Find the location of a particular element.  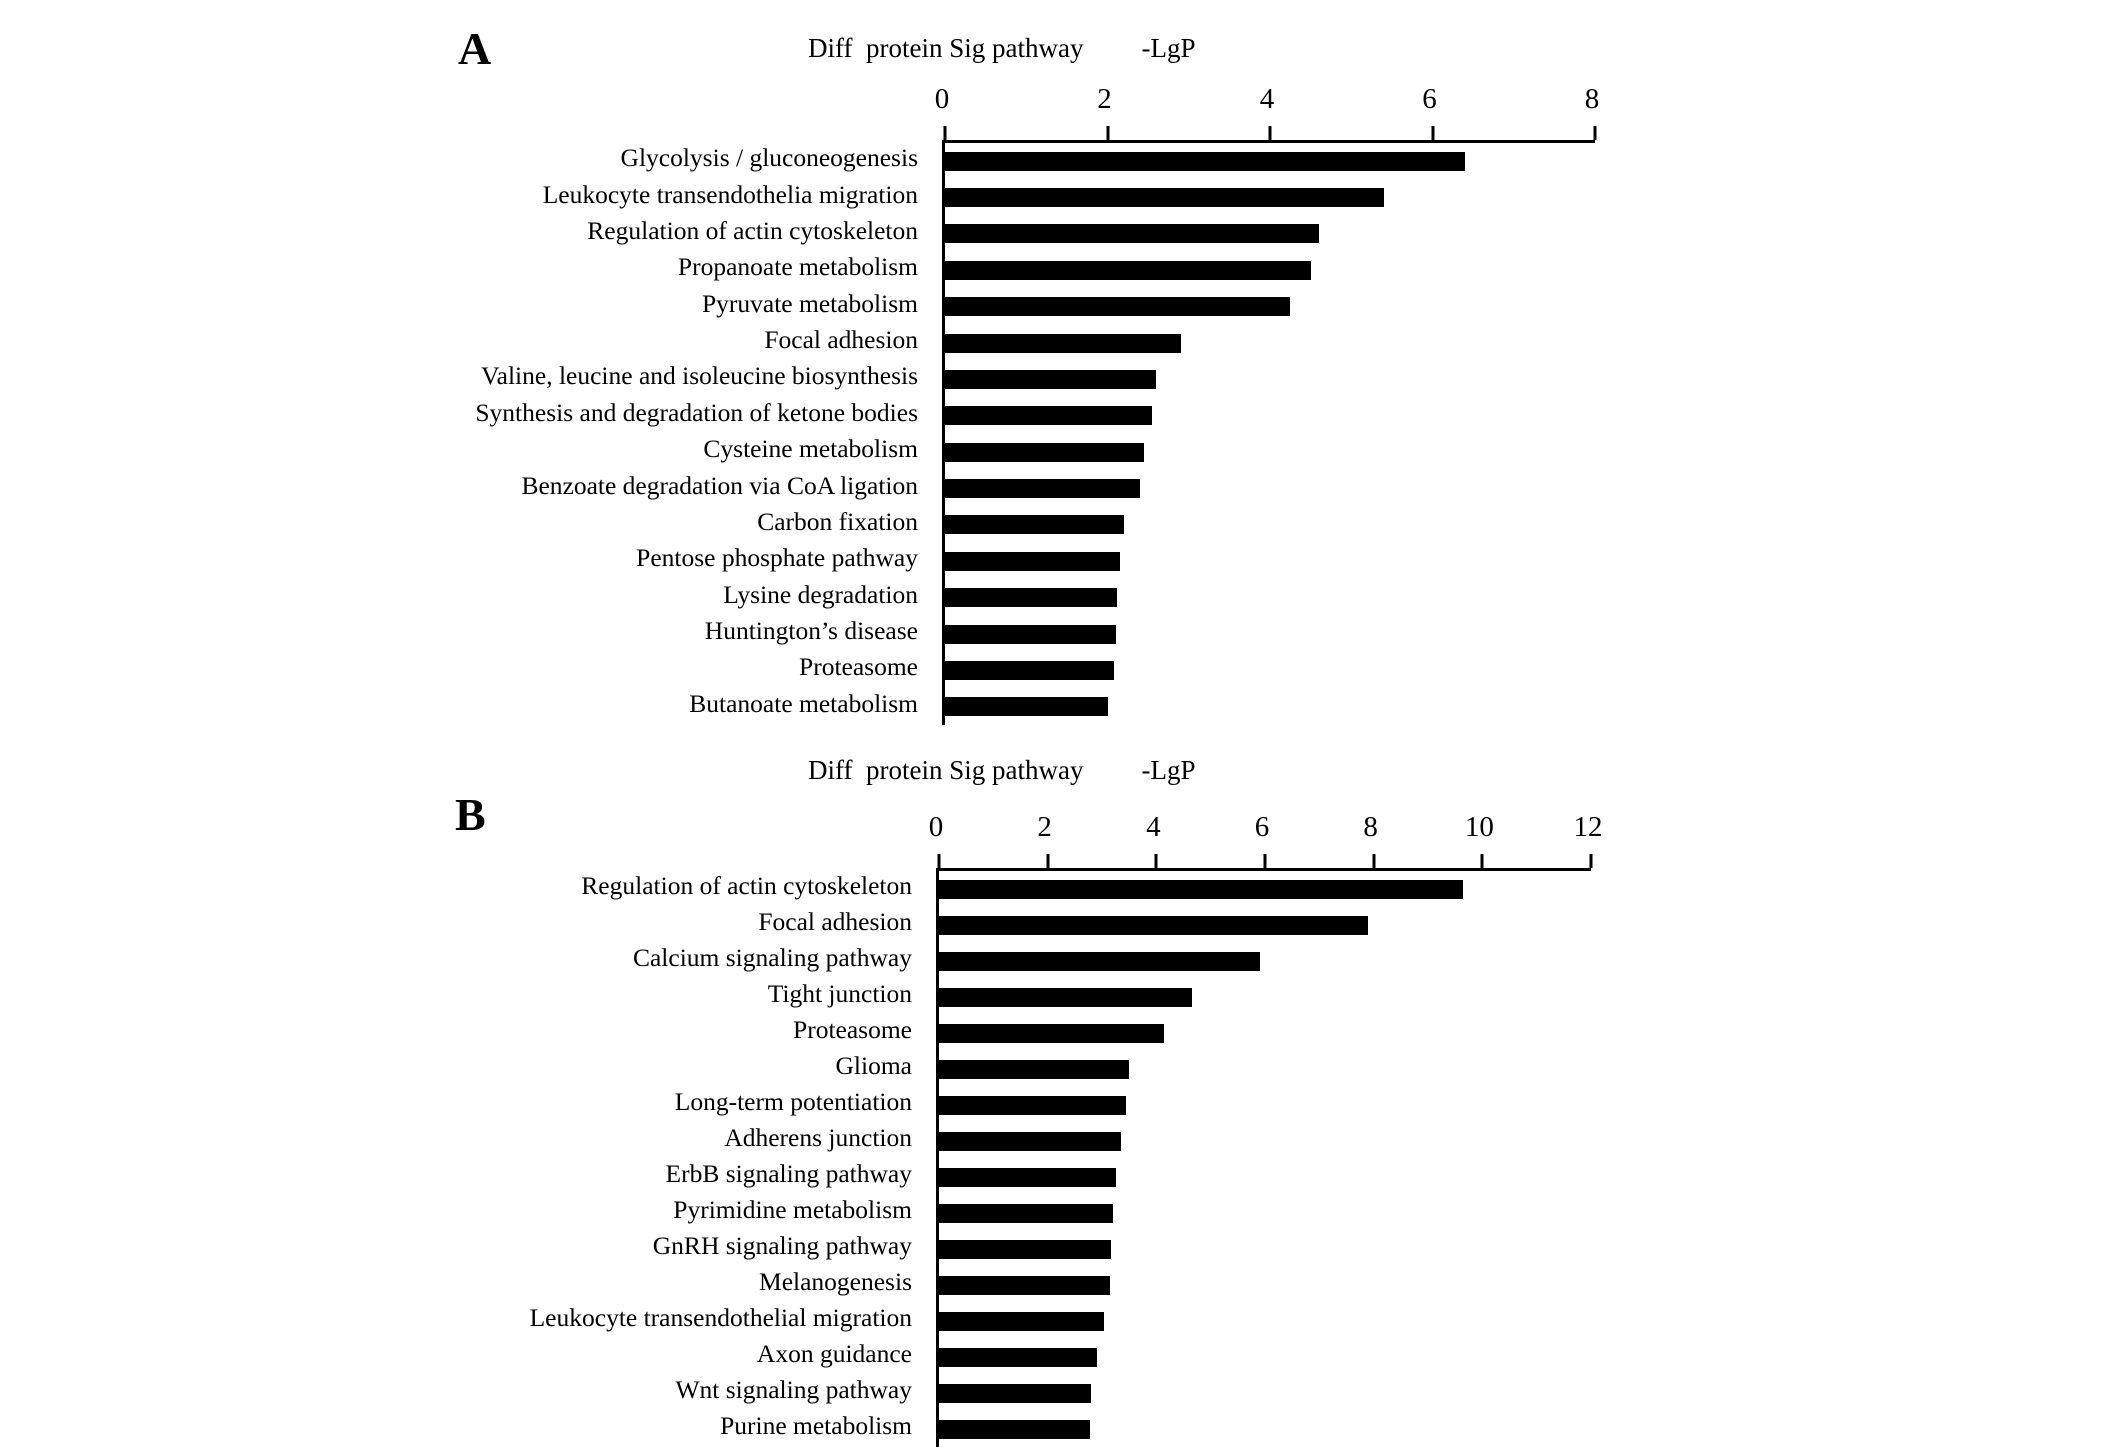

category-label: Long-term potentiation is located at coordinates (793, 1101).